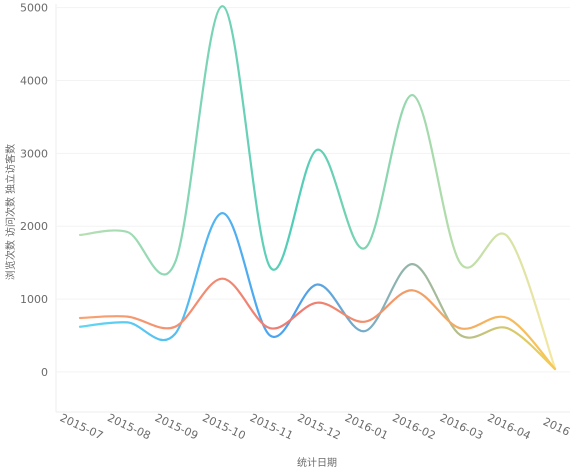 The image size is (586, 471). What do you see at coordinates (10, 212) in the screenshot?
I see `y-axis-title: 浏览次数 访问次数 独立访客数` at bounding box center [10, 212].